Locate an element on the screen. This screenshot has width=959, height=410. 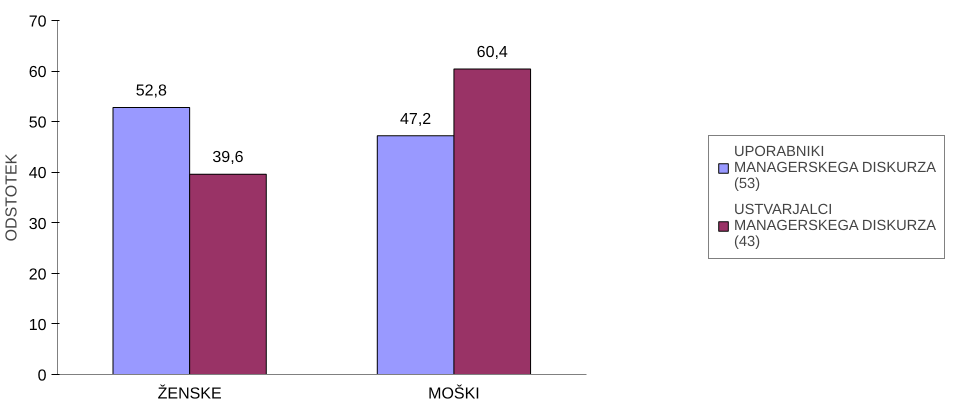
x-tick-label: ŽENSKE is located at coordinates (190, 393).